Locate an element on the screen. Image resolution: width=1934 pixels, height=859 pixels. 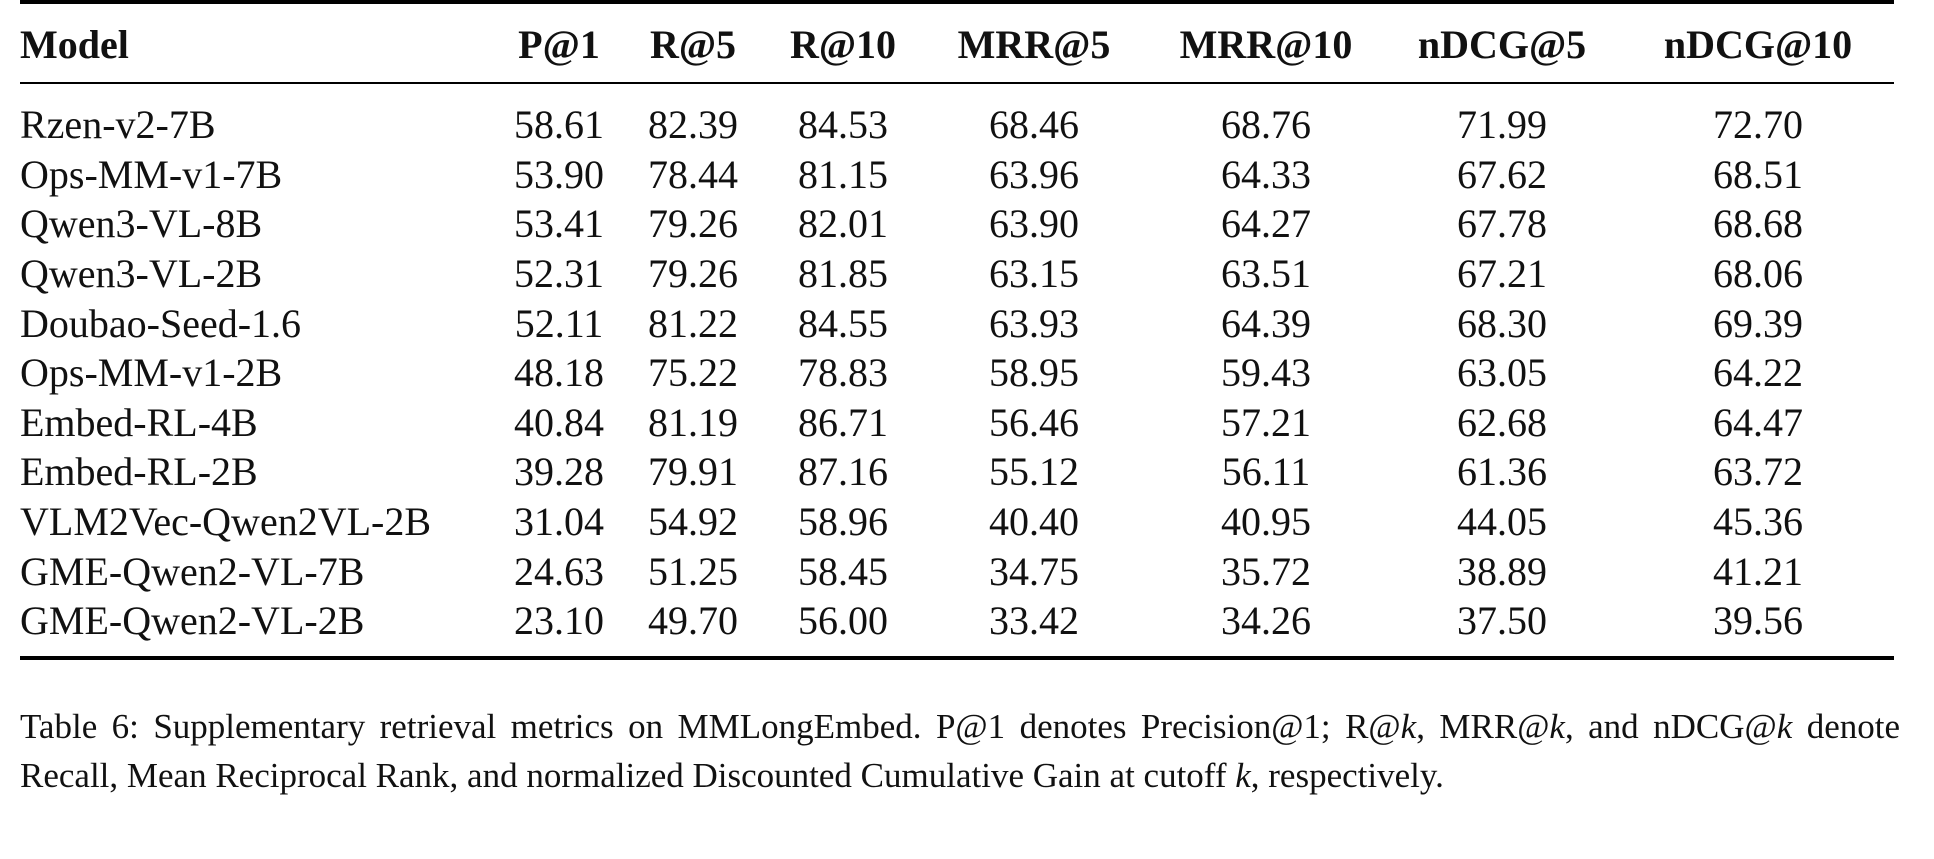
cell-mrr10: 64.33 is located at coordinates (1266, 174).